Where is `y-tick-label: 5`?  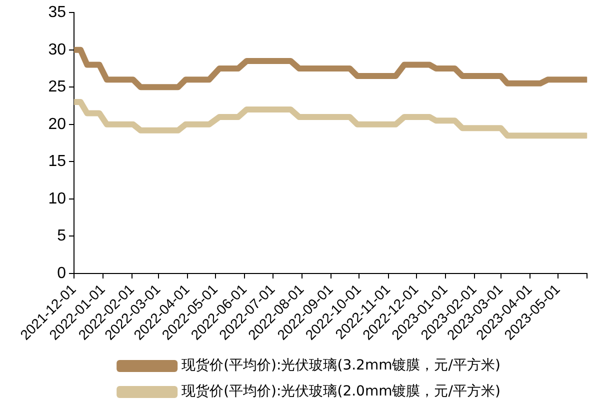
y-tick-label: 5 is located at coordinates (61, 236).